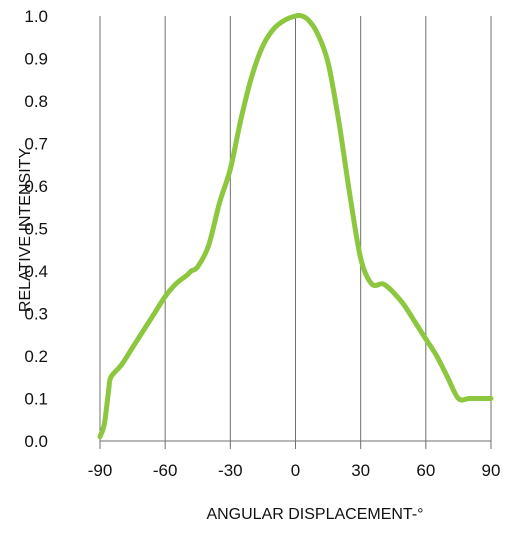  Describe the element at coordinates (36, 59) in the screenshot. I see `y-tick-label: 0.9` at that location.